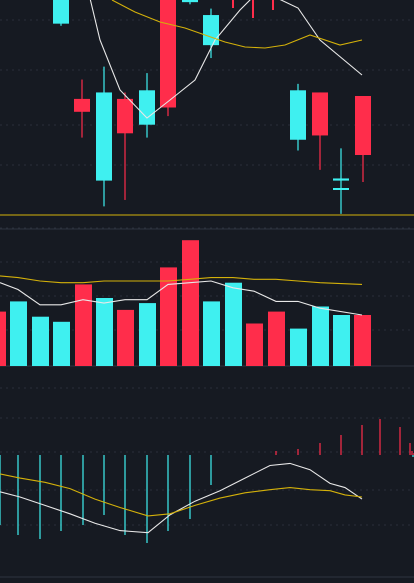  I want to click on price-ma-white, so click(226, 59).